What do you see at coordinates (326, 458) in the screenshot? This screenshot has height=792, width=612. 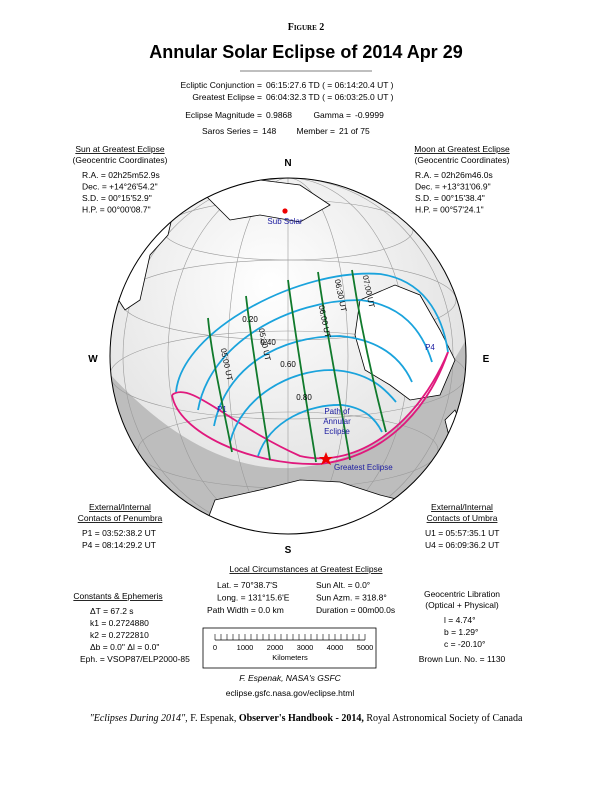 I see `greatest-eclipse-point` at bounding box center [326, 458].